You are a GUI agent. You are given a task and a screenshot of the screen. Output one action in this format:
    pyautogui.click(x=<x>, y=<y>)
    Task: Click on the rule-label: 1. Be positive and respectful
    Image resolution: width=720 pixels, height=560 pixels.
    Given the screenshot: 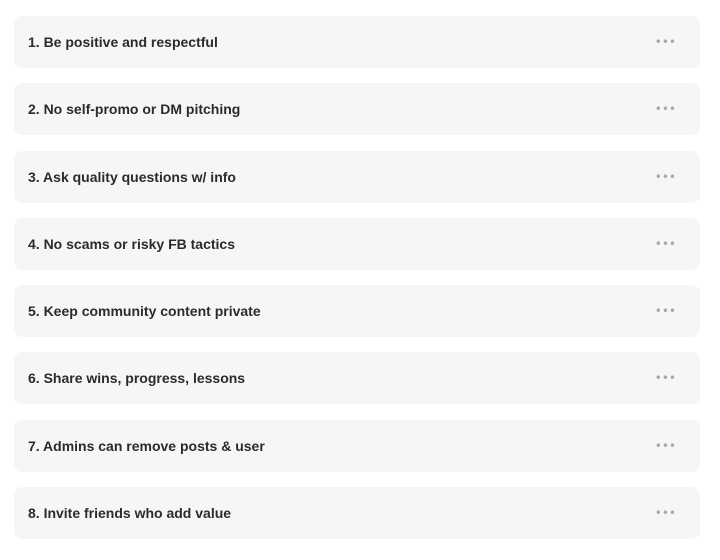 What is the action you would take?
    pyautogui.click(x=123, y=42)
    